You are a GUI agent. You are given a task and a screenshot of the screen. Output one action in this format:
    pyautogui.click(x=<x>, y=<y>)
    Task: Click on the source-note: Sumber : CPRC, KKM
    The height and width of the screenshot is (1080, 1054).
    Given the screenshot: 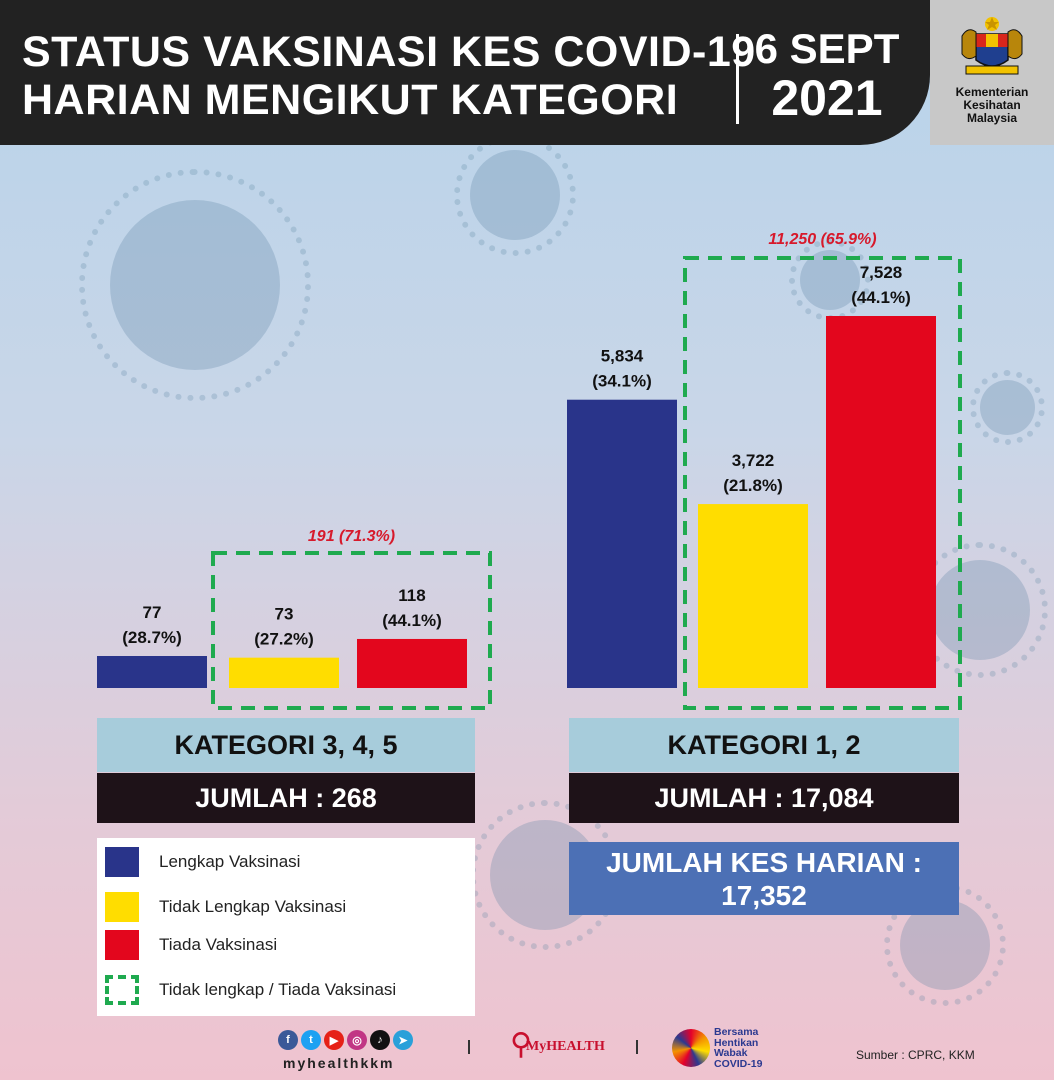 What is the action you would take?
    pyautogui.click(x=915, y=1055)
    